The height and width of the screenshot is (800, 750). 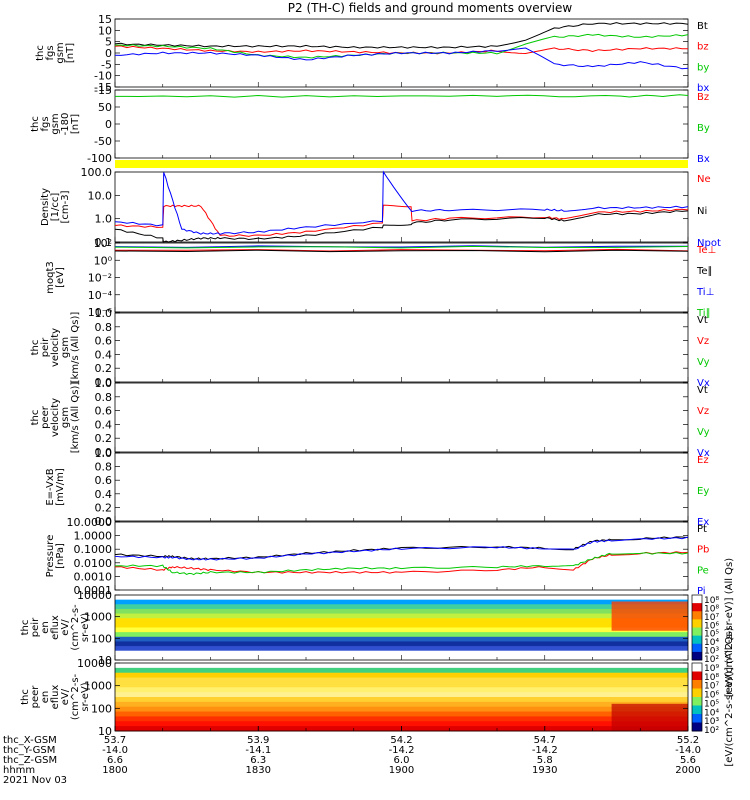 I want to click on y-tick-label: 0.8, so click(x=104, y=327).